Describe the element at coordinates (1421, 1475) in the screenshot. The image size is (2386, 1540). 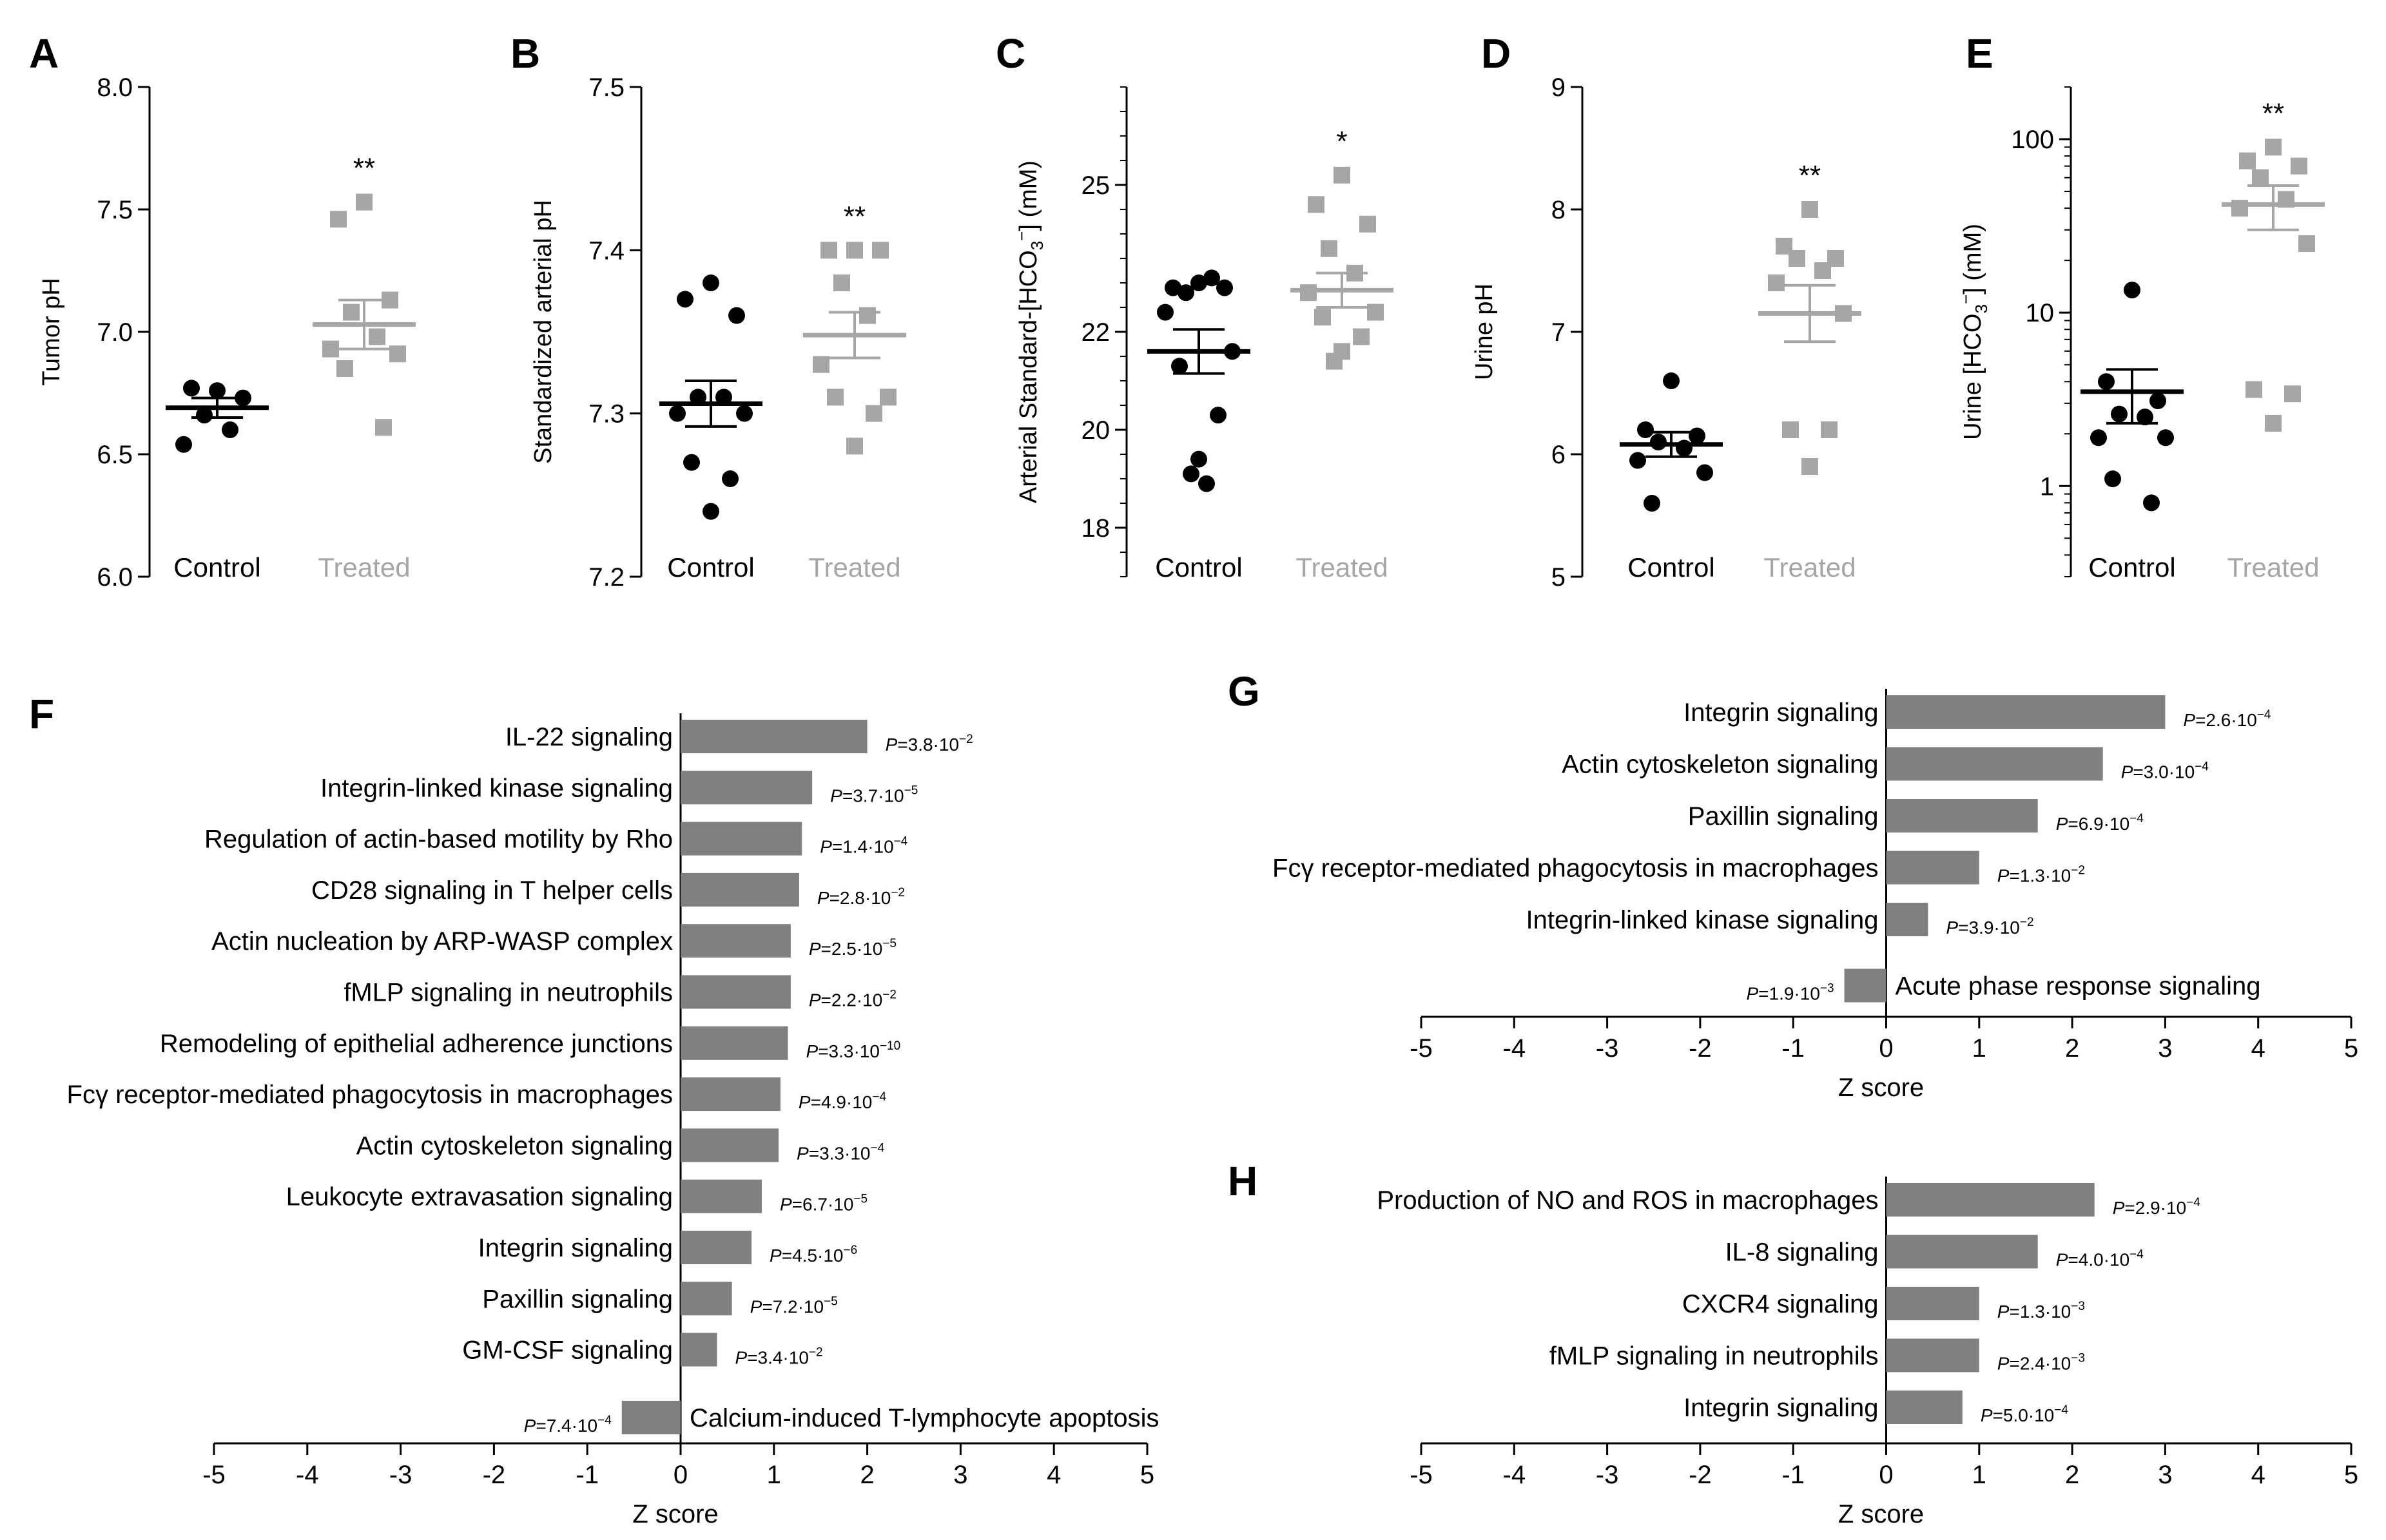
I see `x-tick-label: -5` at that location.